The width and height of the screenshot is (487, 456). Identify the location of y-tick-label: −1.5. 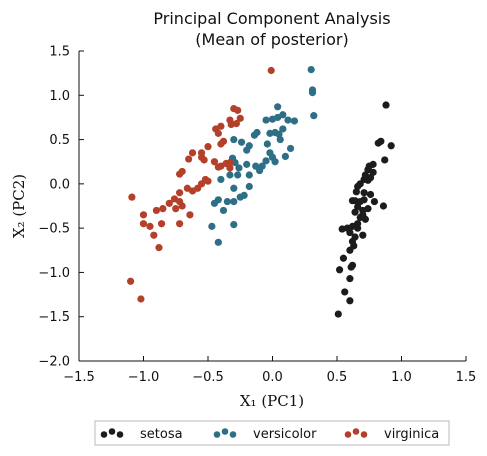
(54, 317).